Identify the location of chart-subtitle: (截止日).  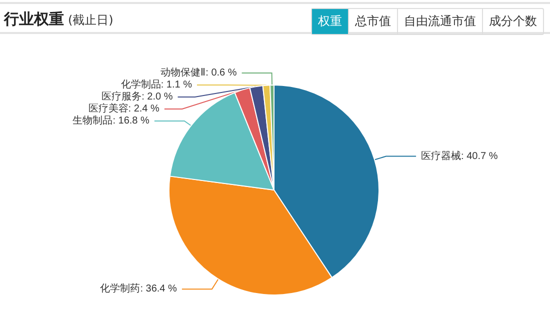
(91, 20).